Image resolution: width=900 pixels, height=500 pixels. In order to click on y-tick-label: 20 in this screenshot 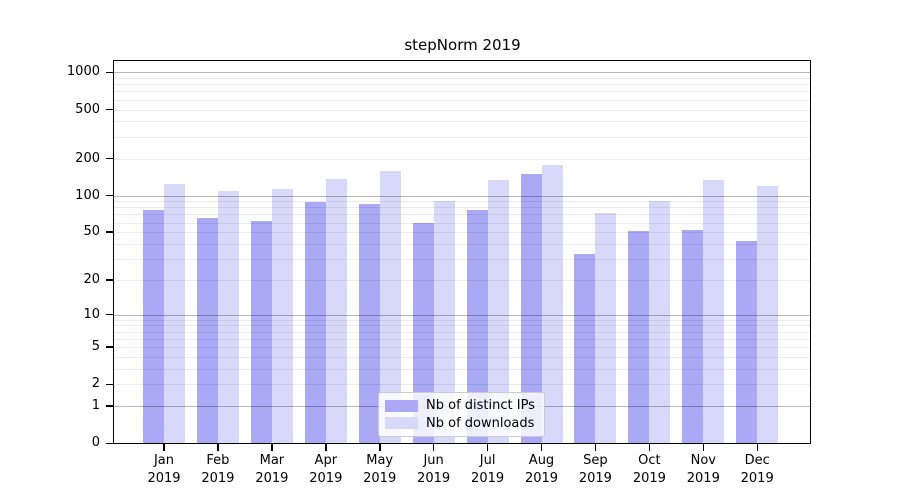, I will do `click(91, 279)`.